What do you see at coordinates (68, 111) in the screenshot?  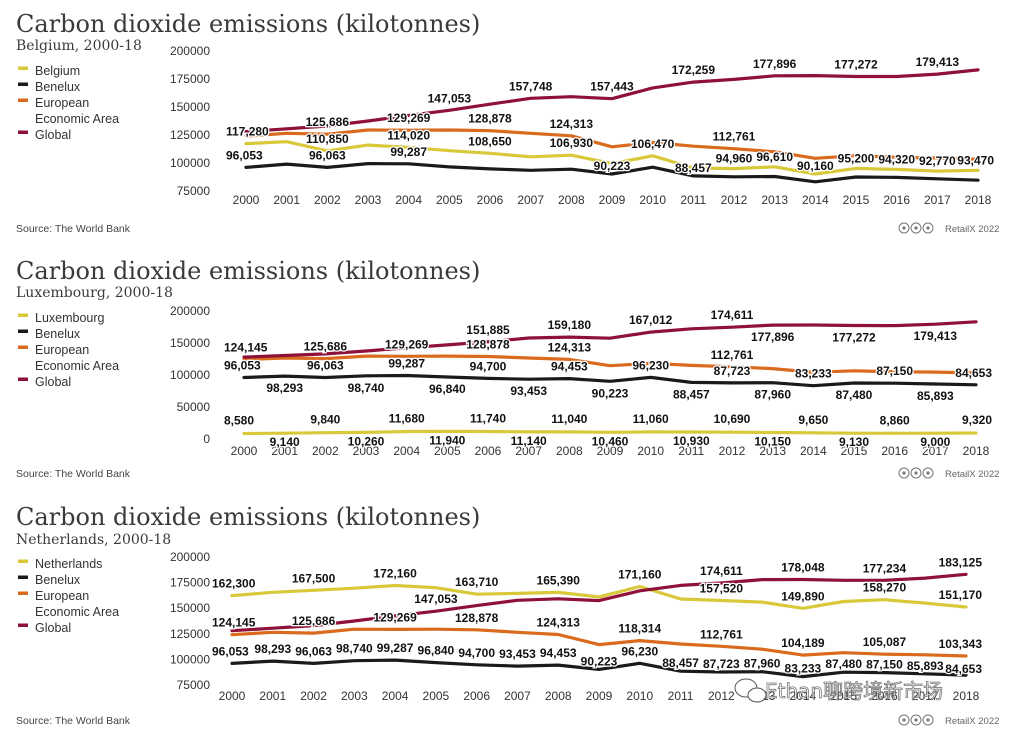 I see `legend-item: European Economic Area` at bounding box center [68, 111].